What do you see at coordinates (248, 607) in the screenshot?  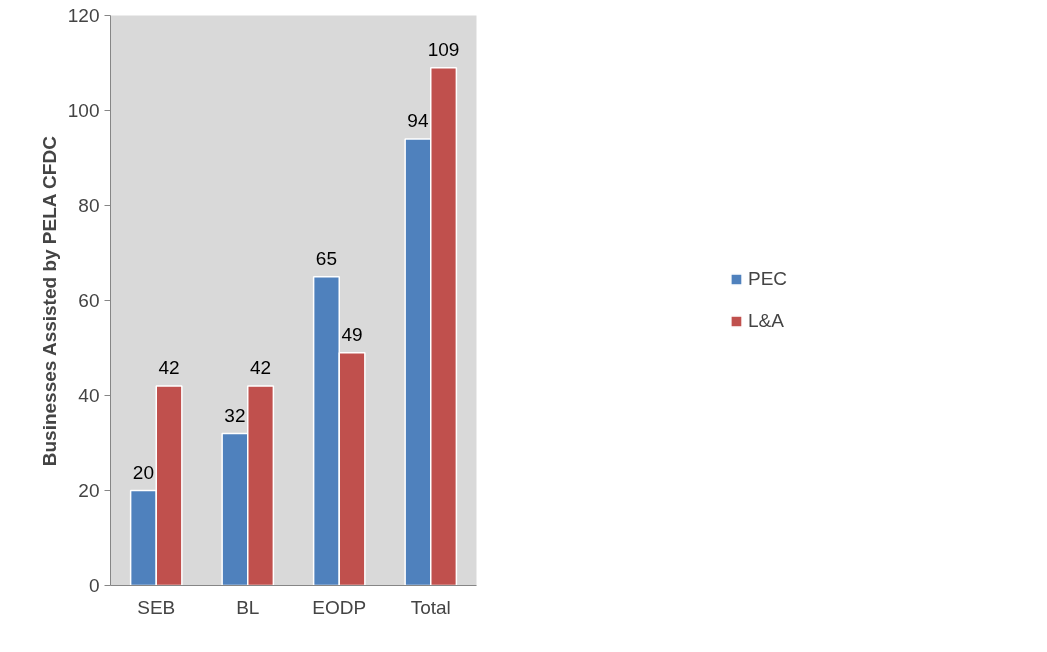 I see `x-tick-label: BL` at bounding box center [248, 607].